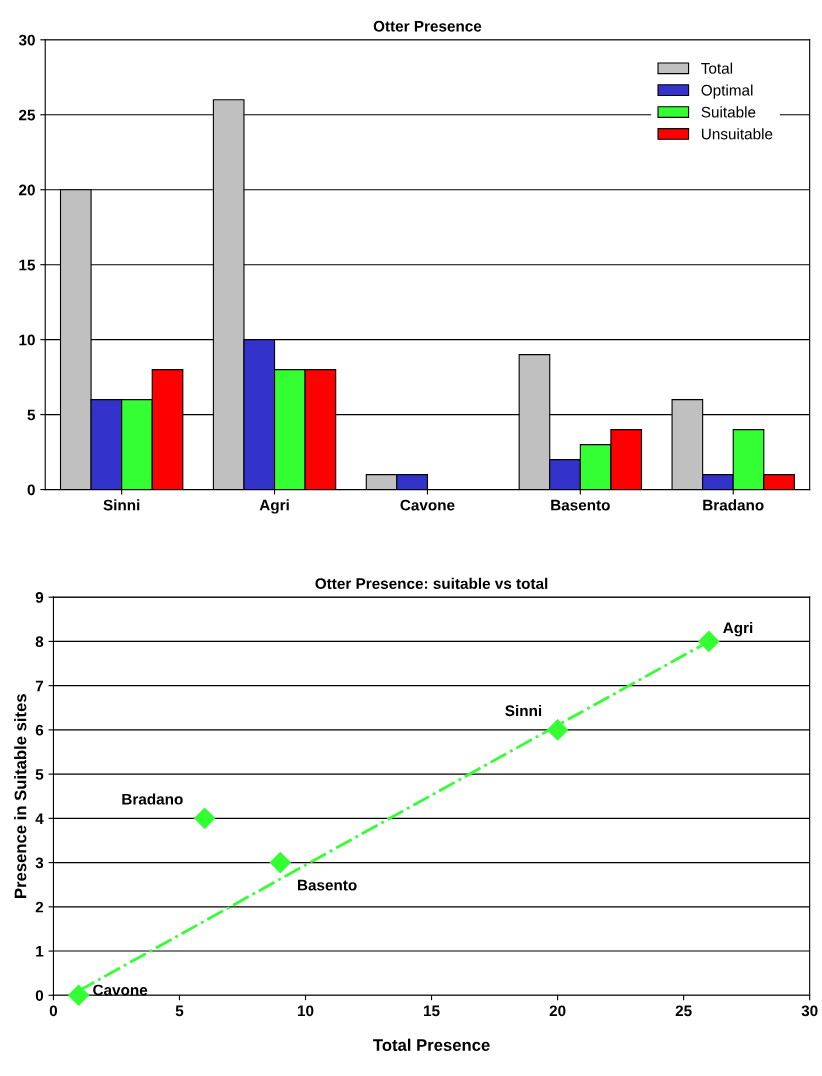 The width and height of the screenshot is (822, 1076). Describe the element at coordinates (738, 629) in the screenshot. I see `annotation: Agri` at that location.